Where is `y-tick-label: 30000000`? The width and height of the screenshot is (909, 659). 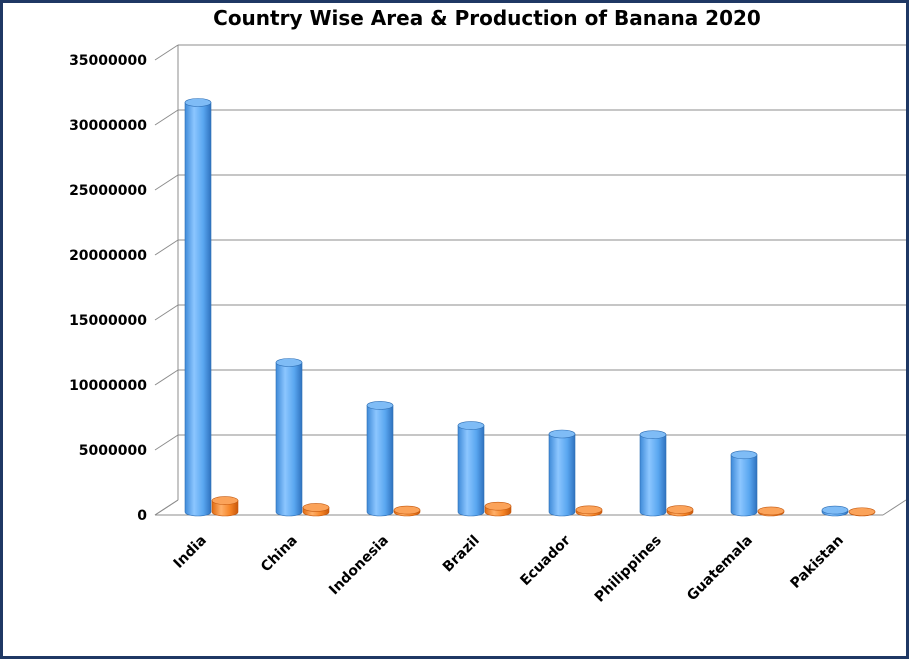 y-tick-label: 30000000 is located at coordinates (108, 126).